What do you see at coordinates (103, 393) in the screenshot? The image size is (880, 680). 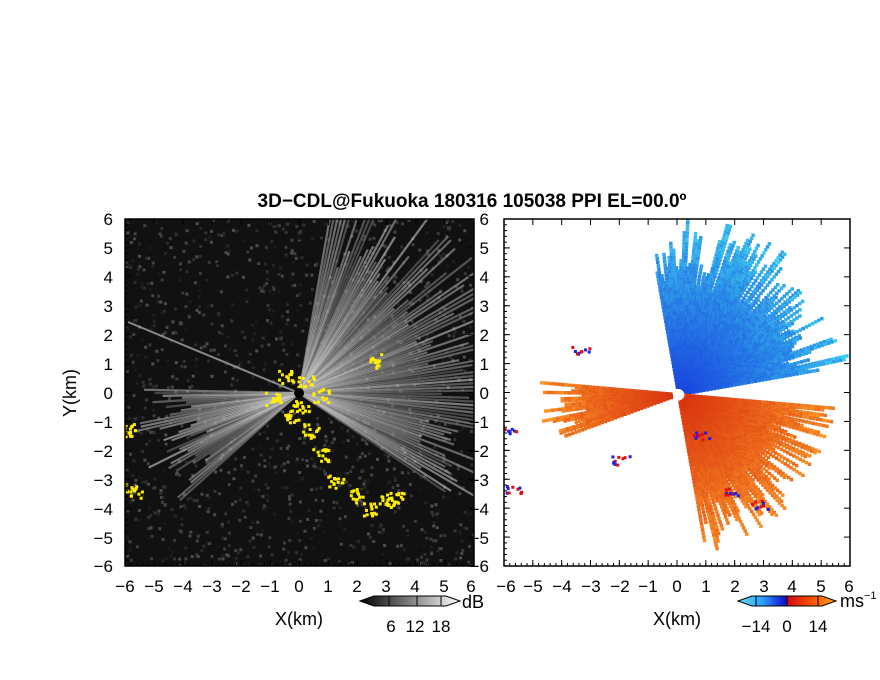 I see `intensity-y-tick-labels: 6 5 4 3 2 1 0 −1 −2 −3 −4 −5 −6` at bounding box center [103, 393].